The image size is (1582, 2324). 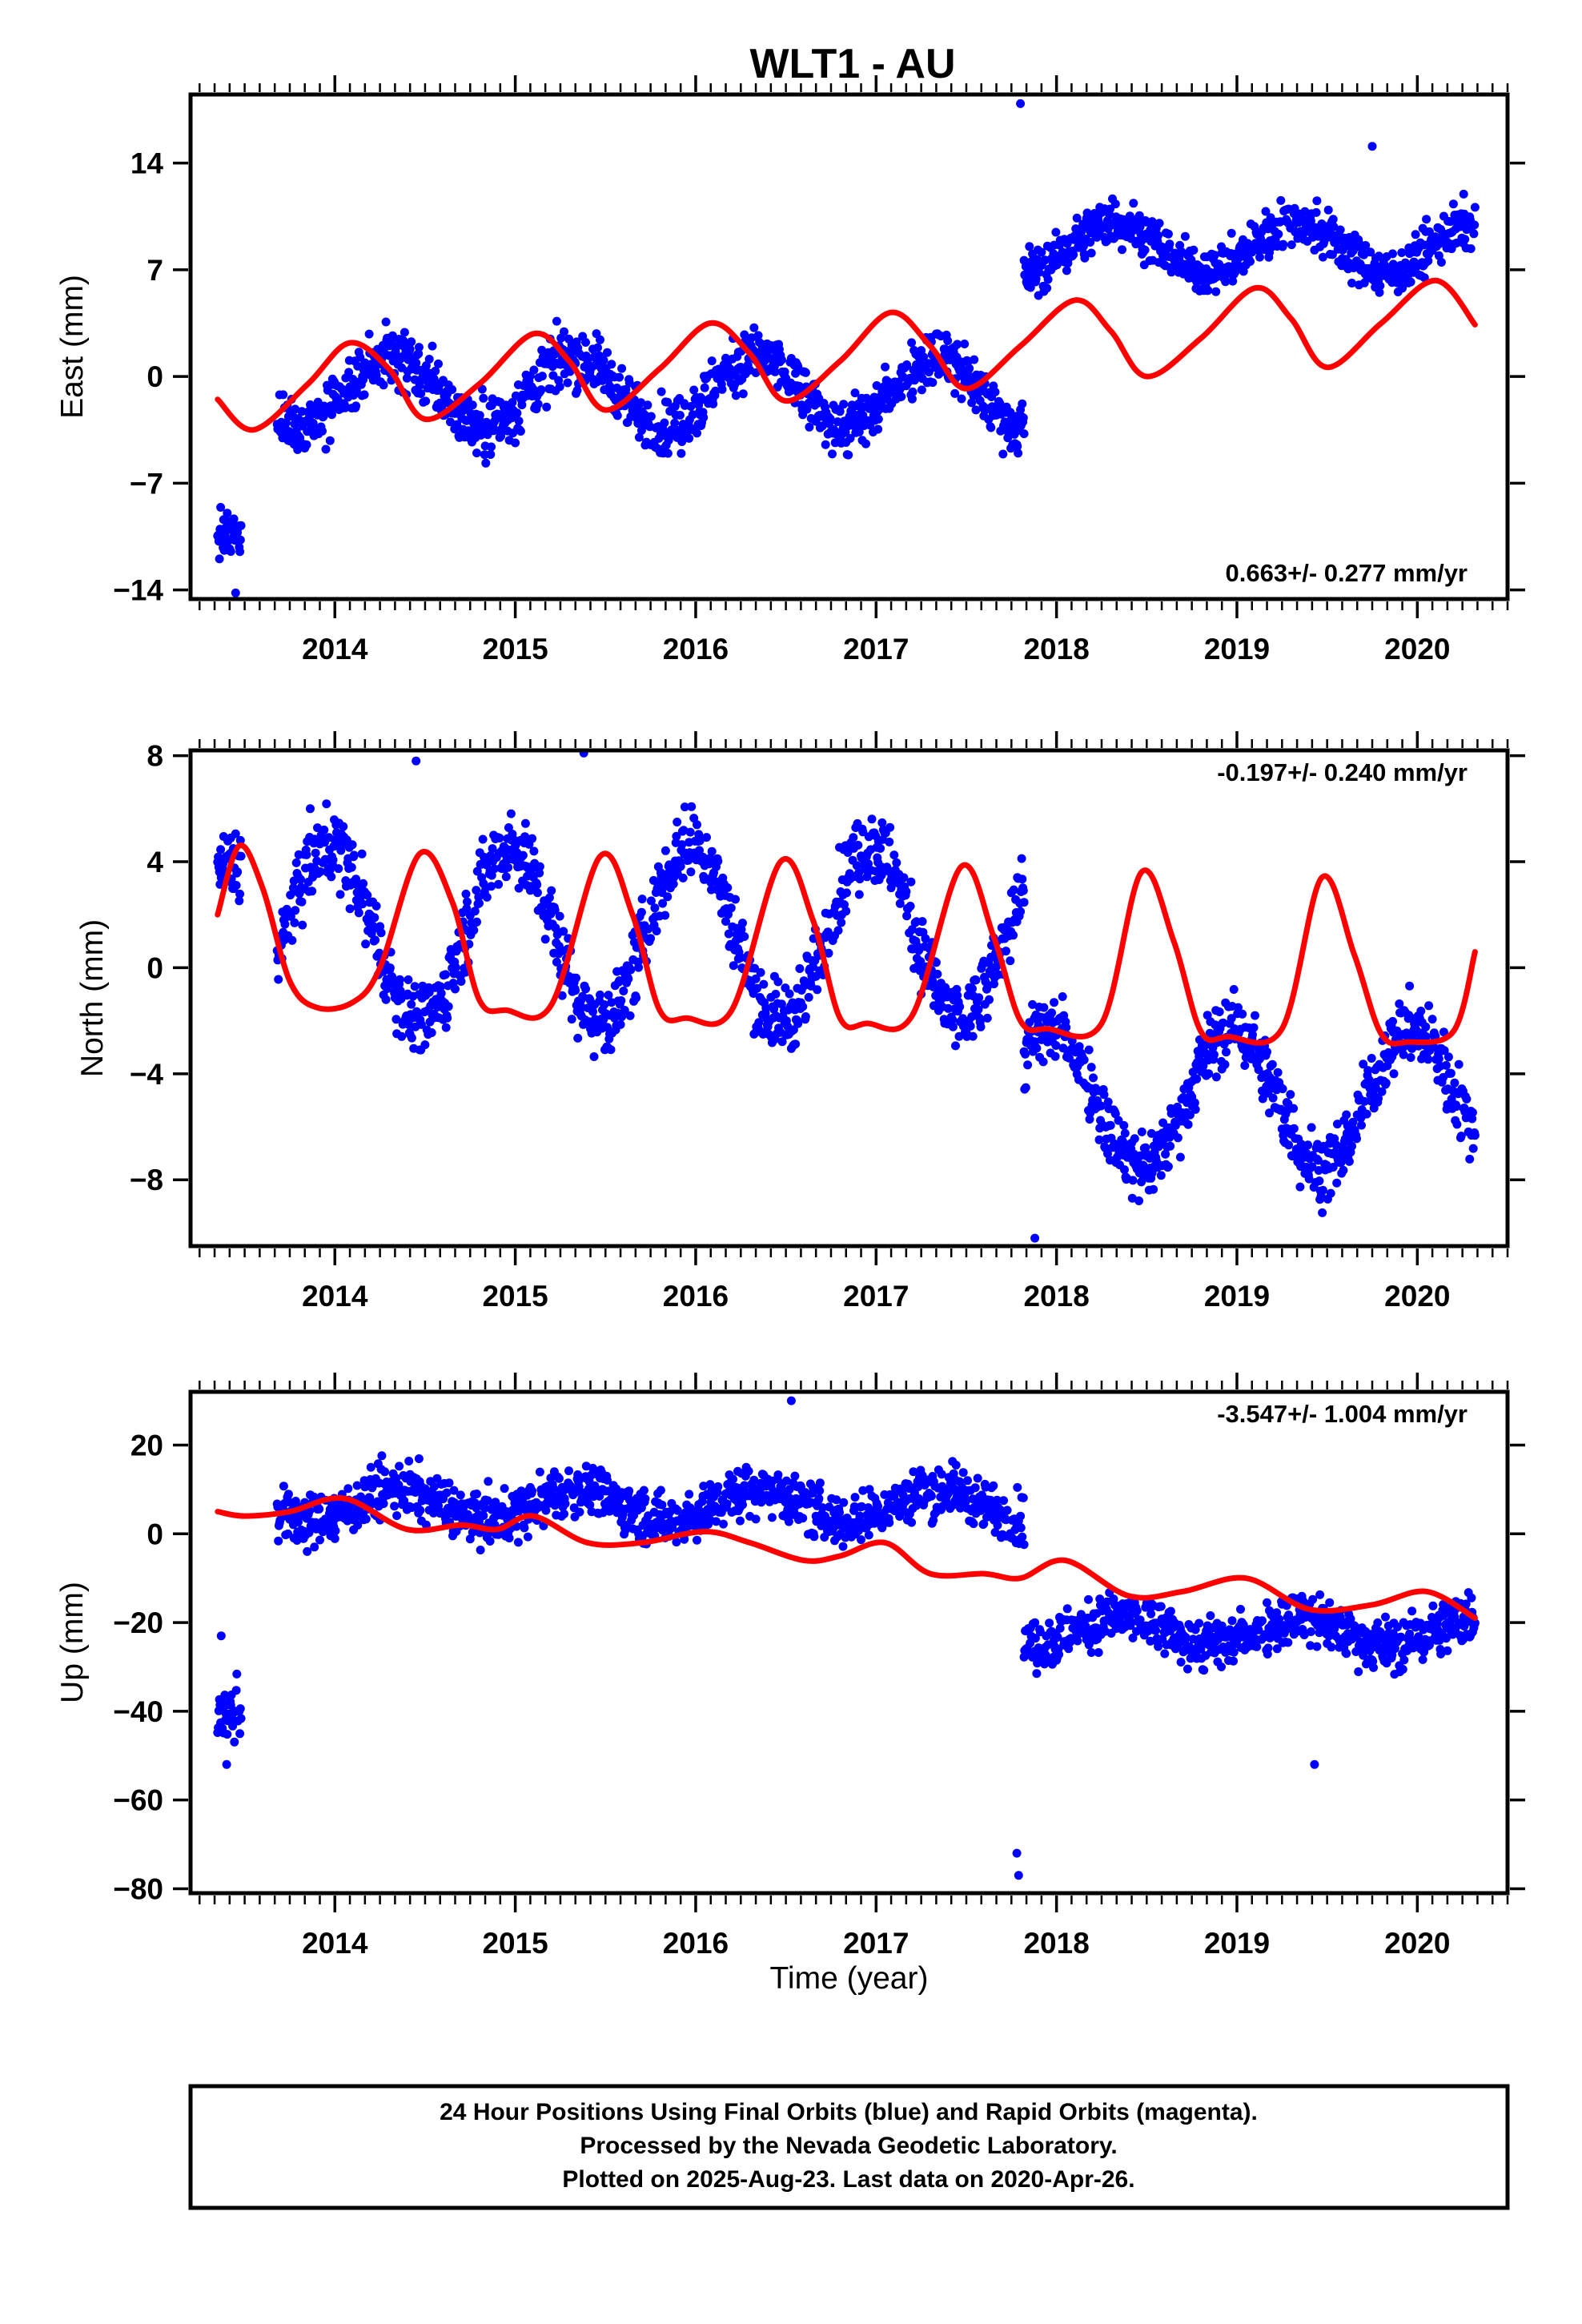 I want to click on x-tick-label: 2018, so click(x=1056, y=1296).